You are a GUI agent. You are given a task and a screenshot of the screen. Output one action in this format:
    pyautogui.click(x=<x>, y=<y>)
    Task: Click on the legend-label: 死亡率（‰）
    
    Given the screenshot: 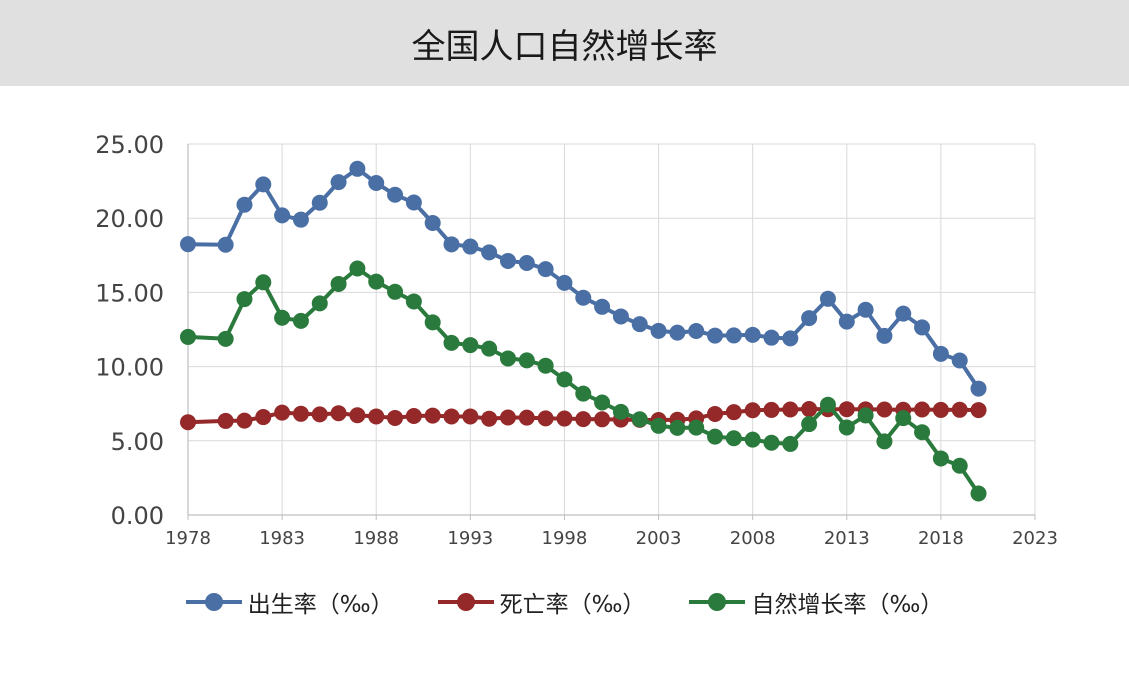 What is the action you would take?
    pyautogui.click(x=572, y=605)
    